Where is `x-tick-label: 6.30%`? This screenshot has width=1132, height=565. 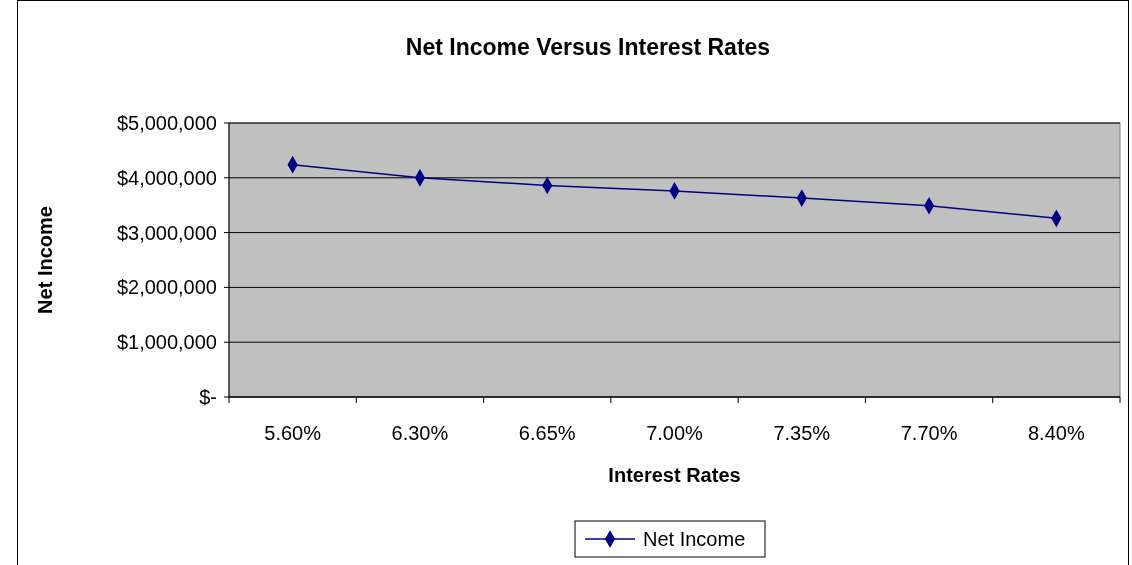
x-tick-label: 6.30% is located at coordinates (420, 433).